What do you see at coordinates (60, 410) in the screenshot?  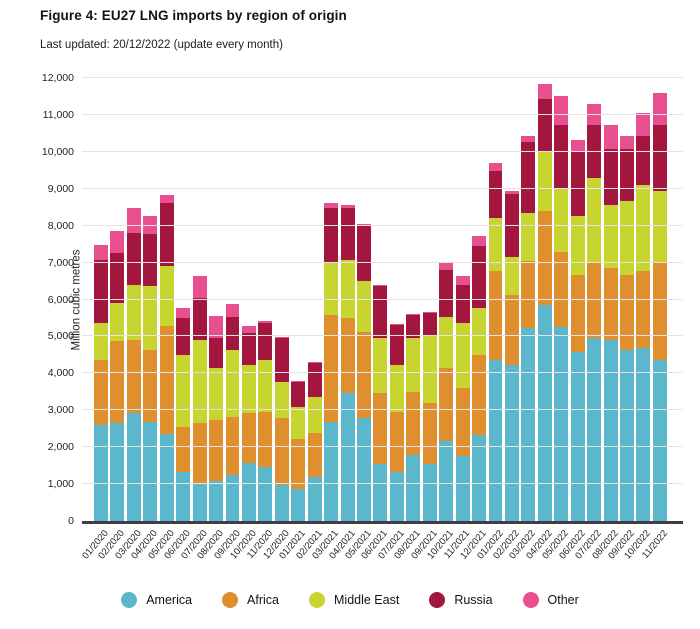 I see `y-tick-label: 3,000` at bounding box center [60, 410].